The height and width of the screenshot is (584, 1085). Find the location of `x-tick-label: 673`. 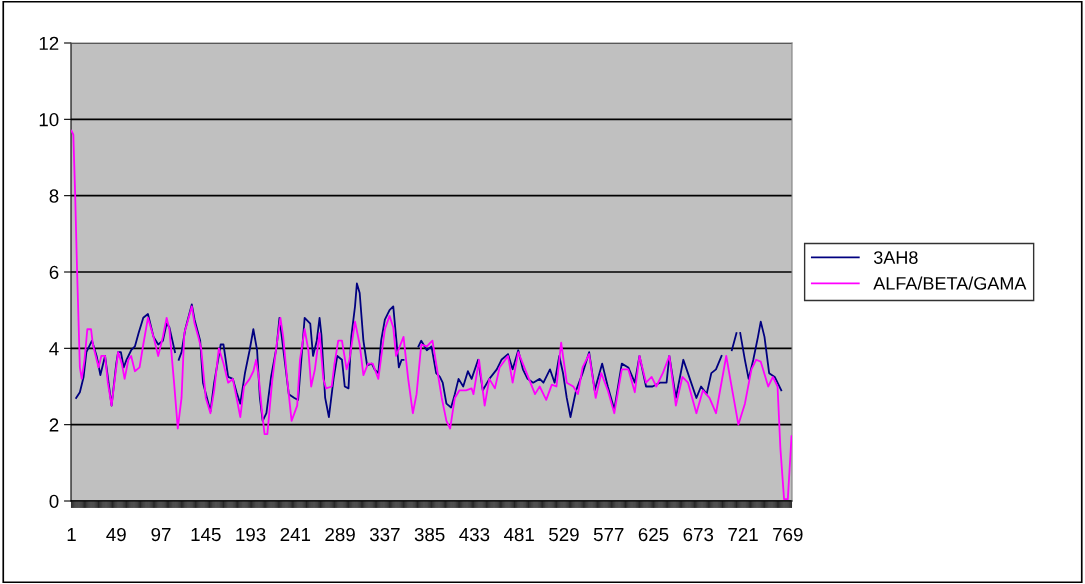

x-tick-label: 673 is located at coordinates (698, 534).